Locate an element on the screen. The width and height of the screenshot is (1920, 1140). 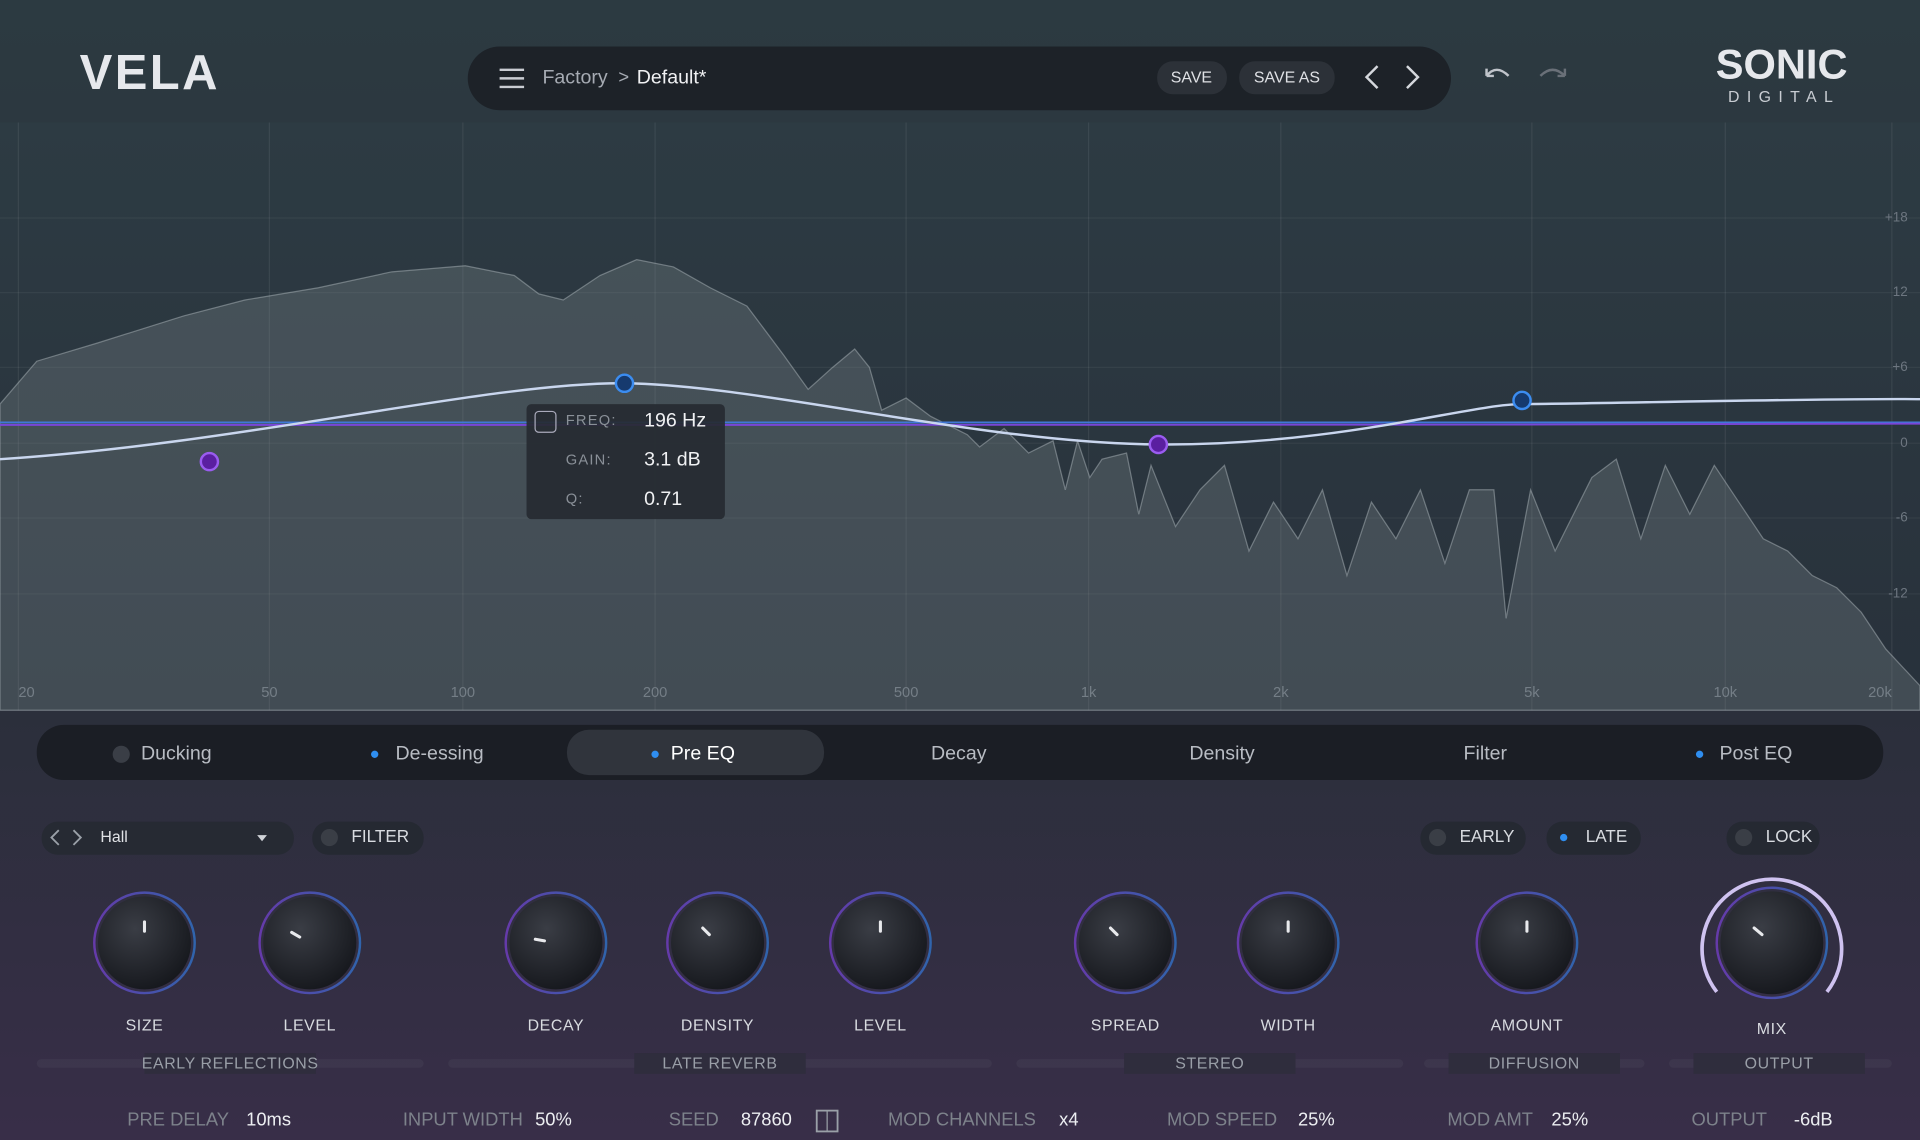
tab: Pre EQ is located at coordinates (703, 753).